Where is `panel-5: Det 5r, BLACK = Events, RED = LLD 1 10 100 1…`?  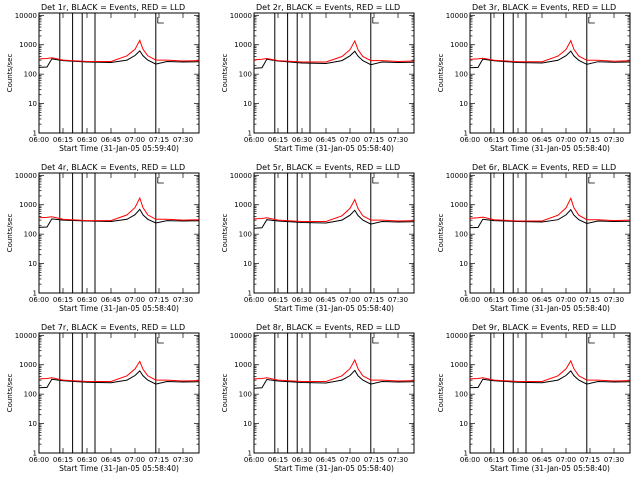 panel-5: Det 5r, BLACK = Events, RED = LLD 1 10 100 1… is located at coordinates (318, 238).